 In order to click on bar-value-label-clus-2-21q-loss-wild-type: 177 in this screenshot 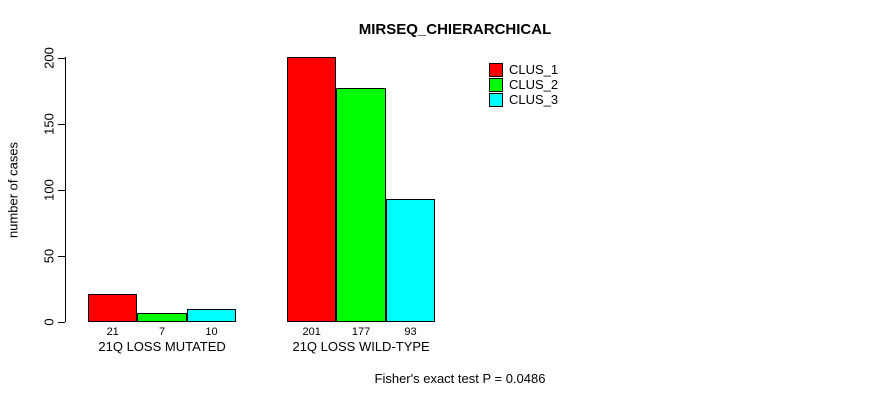, I will do `click(361, 332)`.